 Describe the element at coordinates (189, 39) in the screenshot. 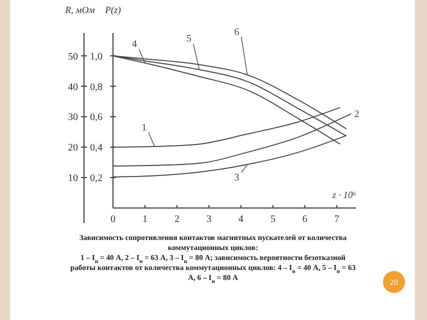

I see `text: 5` at that location.